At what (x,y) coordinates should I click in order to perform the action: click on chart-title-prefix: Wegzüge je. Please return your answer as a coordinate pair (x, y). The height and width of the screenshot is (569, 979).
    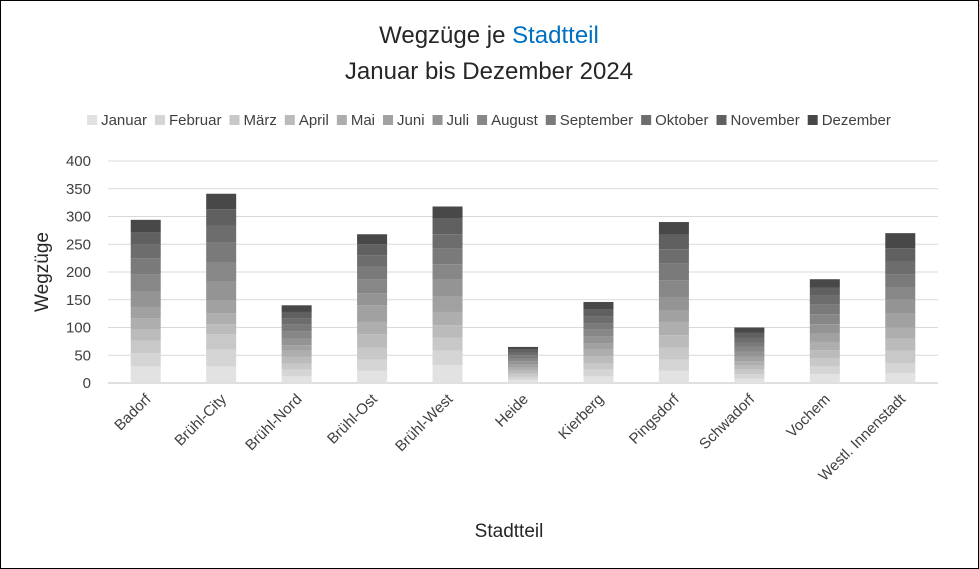
    Looking at the image, I should click on (445, 35).